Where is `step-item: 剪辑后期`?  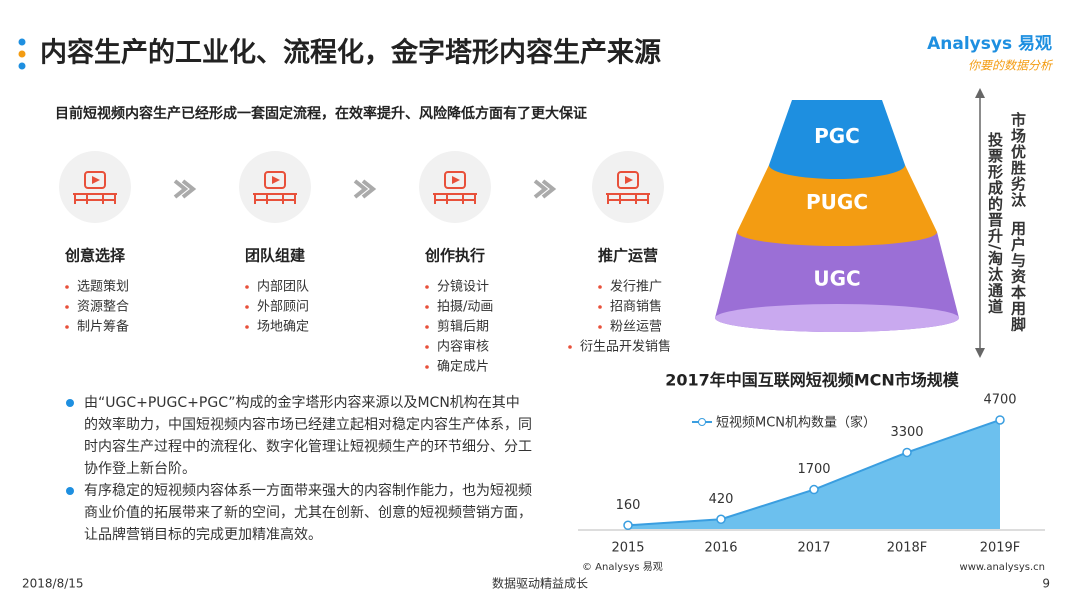 step-item: 剪辑后期 is located at coordinates (463, 327).